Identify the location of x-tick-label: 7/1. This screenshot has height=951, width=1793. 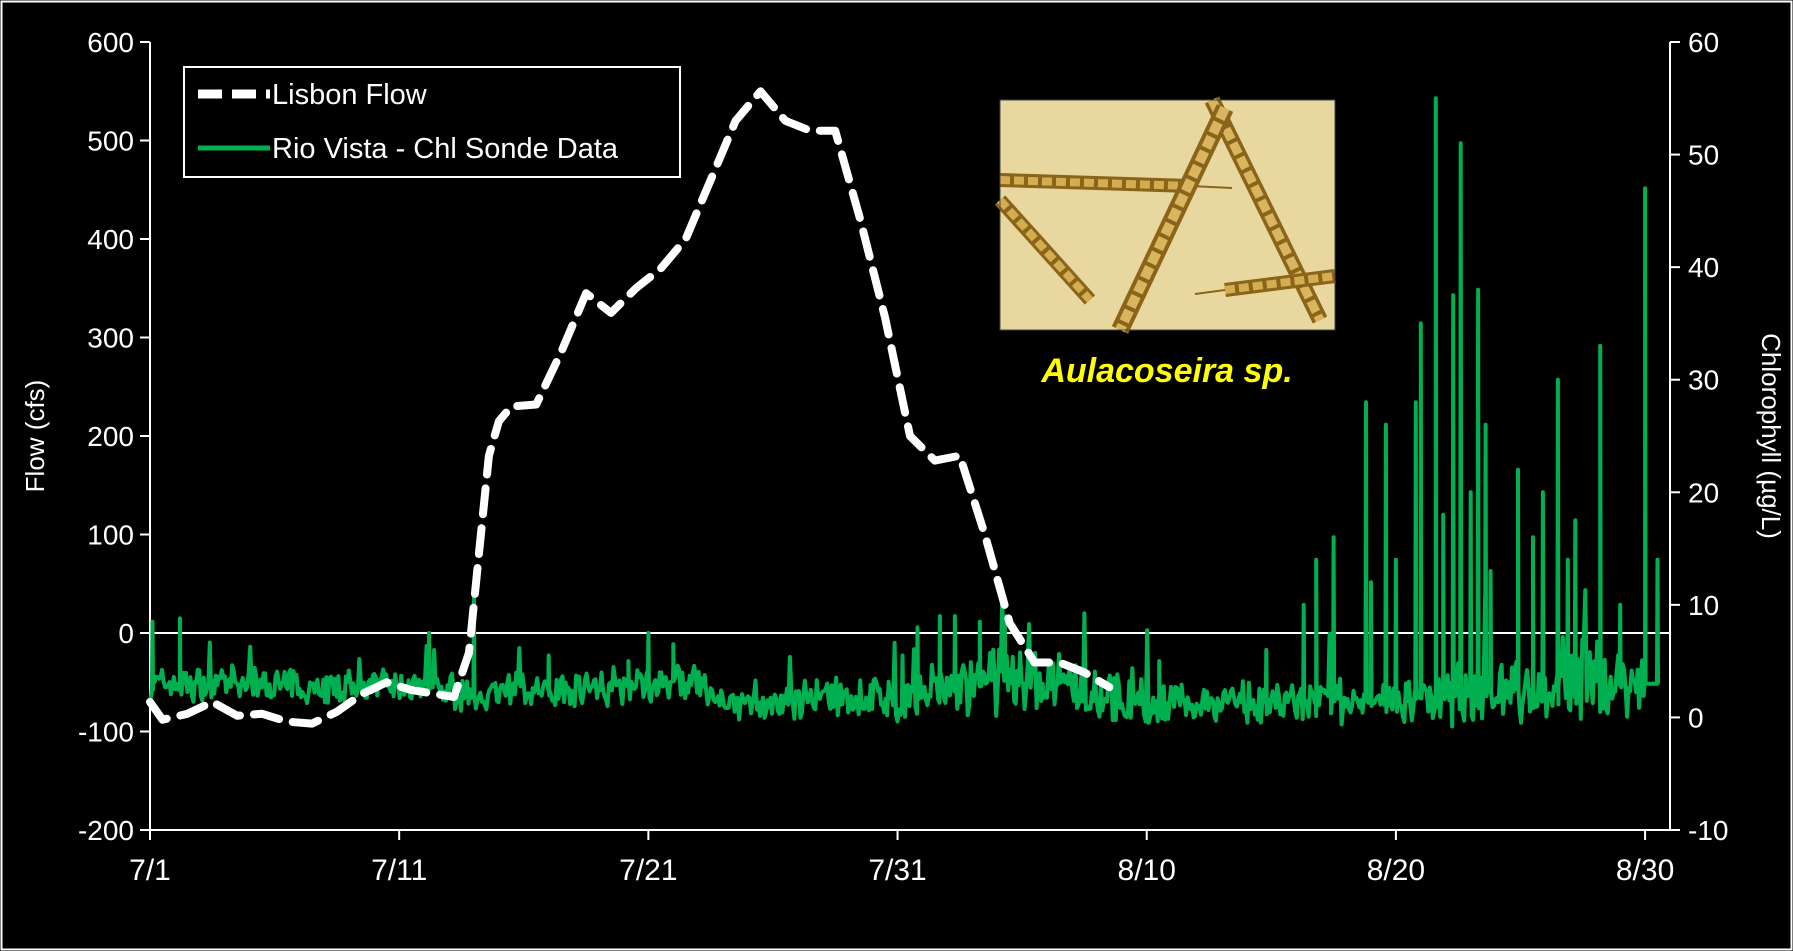
(150, 870).